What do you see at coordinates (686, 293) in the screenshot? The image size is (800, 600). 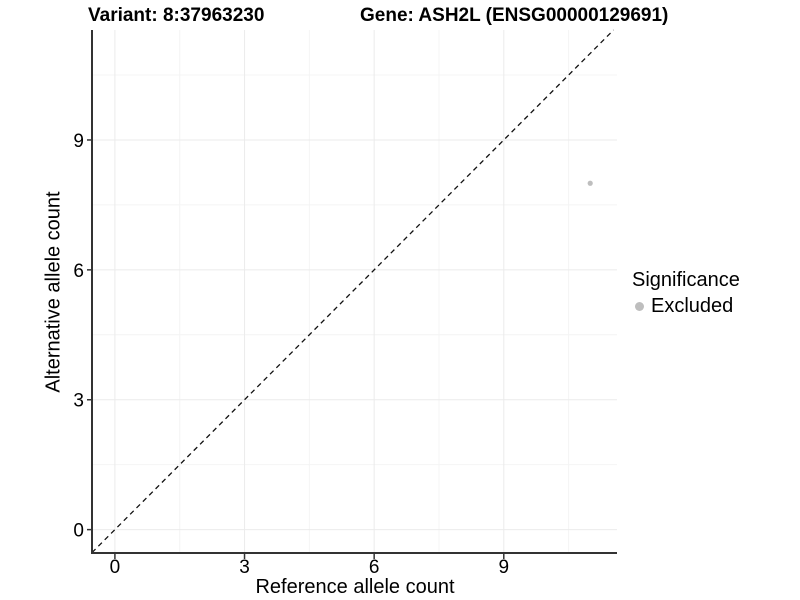 I see `legend: Significance Excluded` at bounding box center [686, 293].